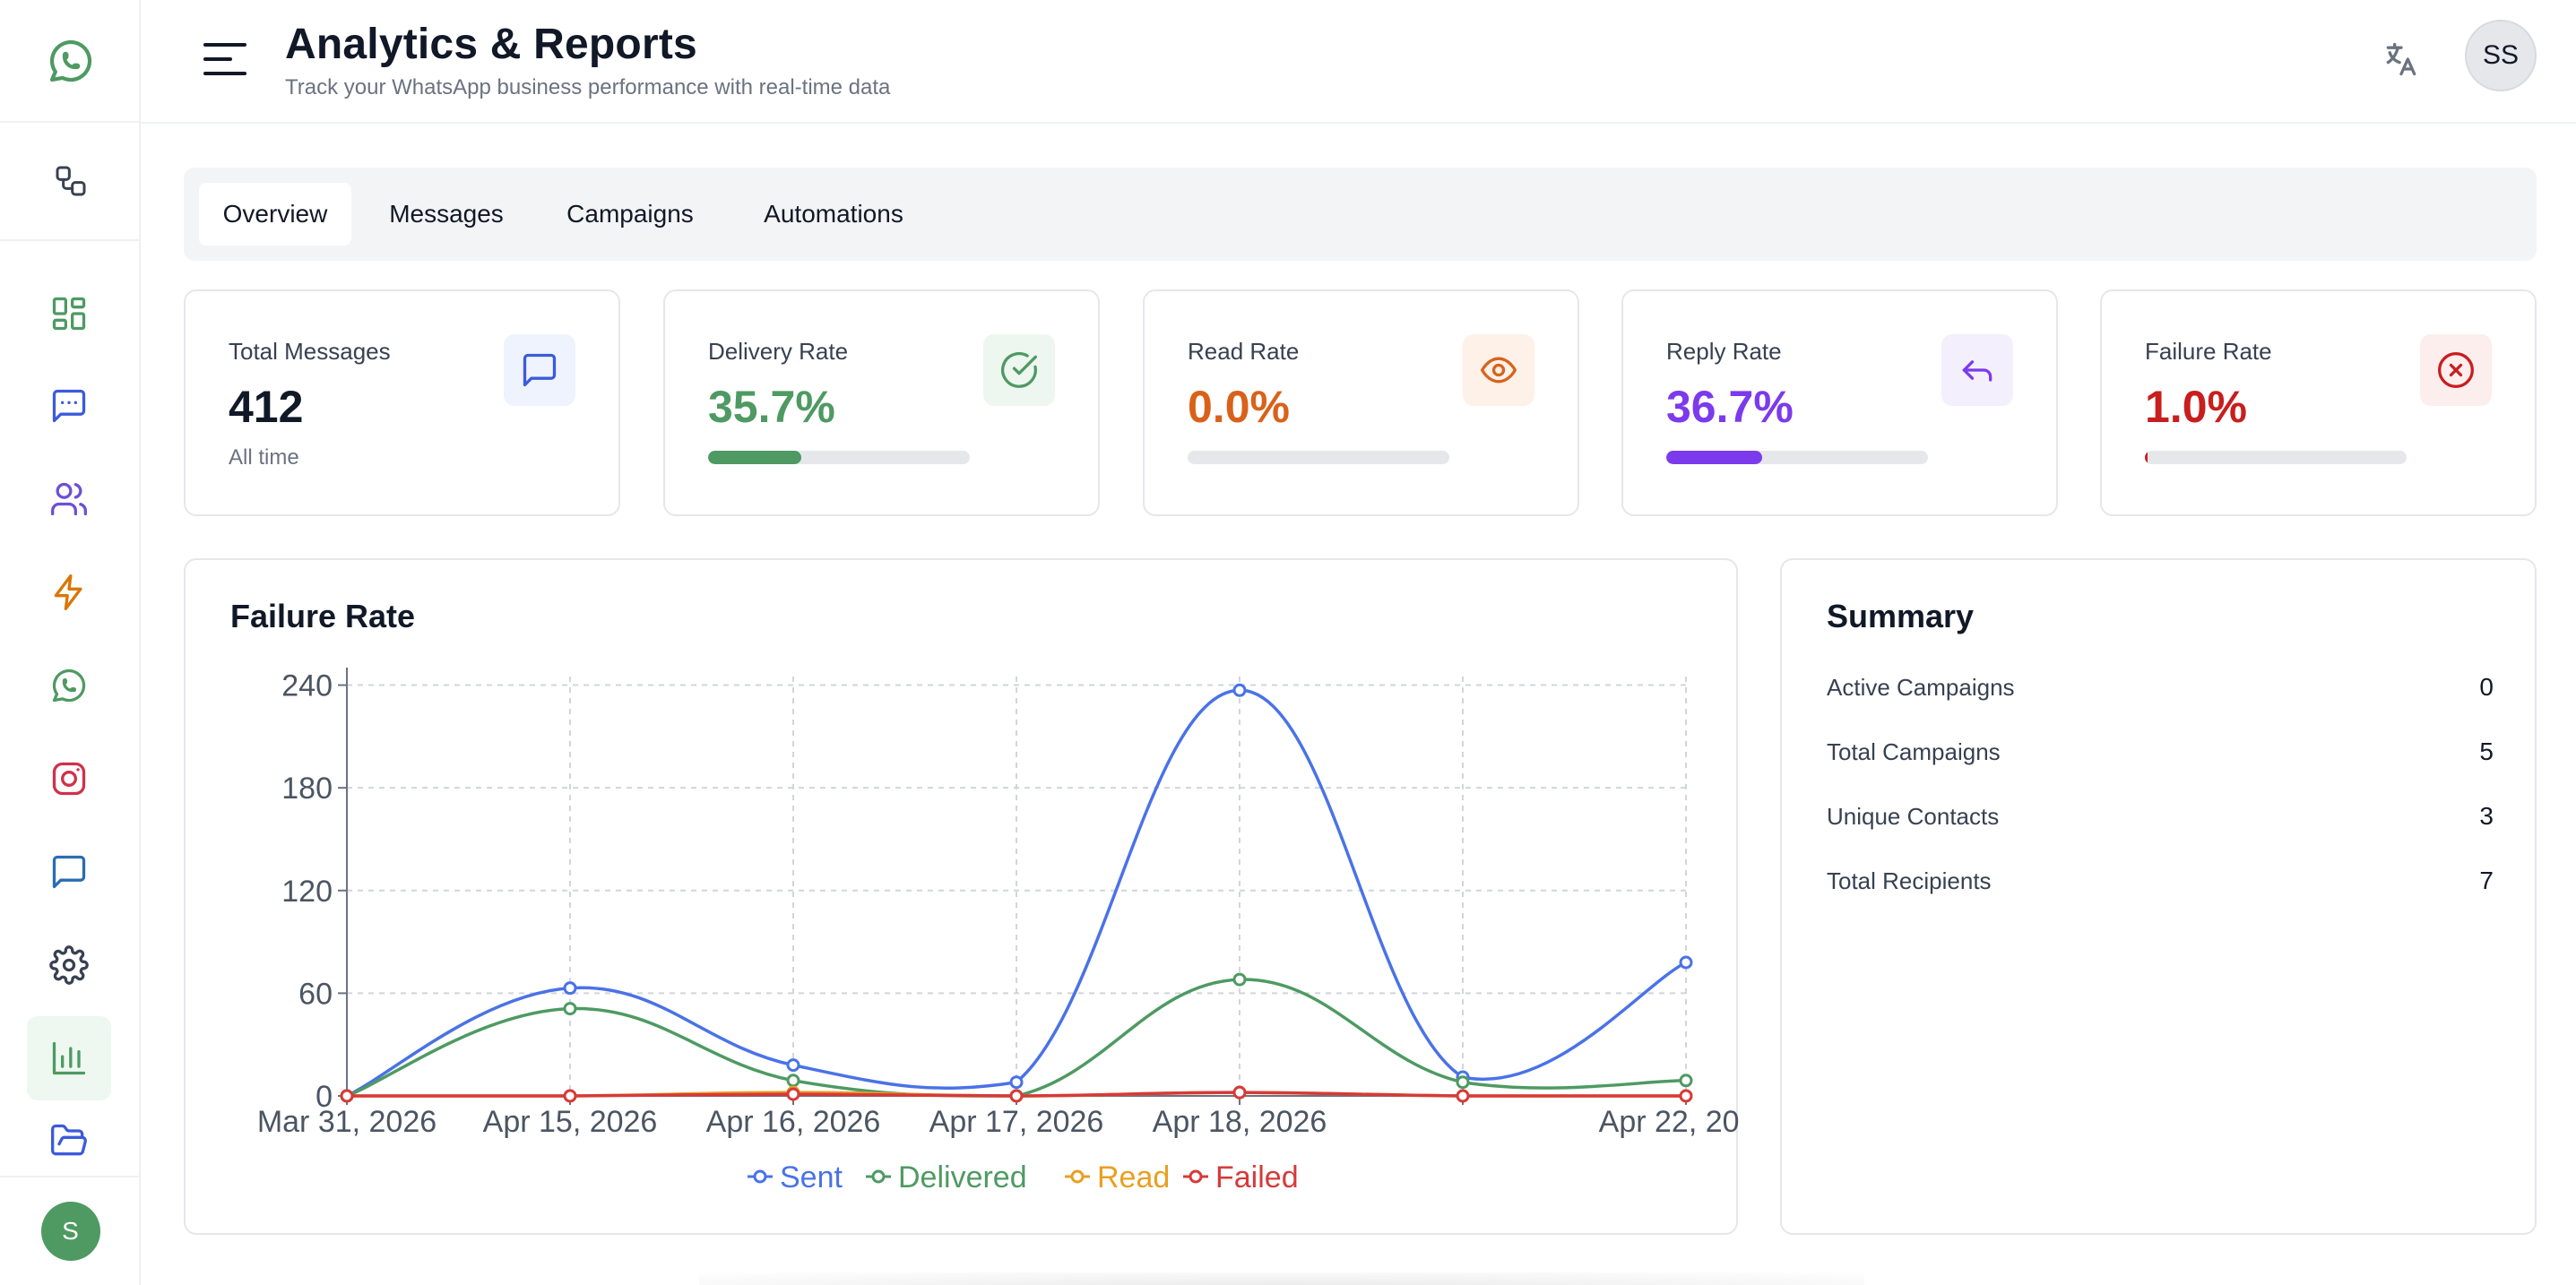  What do you see at coordinates (275, 215) in the screenshot?
I see `tab-overview: Overview` at bounding box center [275, 215].